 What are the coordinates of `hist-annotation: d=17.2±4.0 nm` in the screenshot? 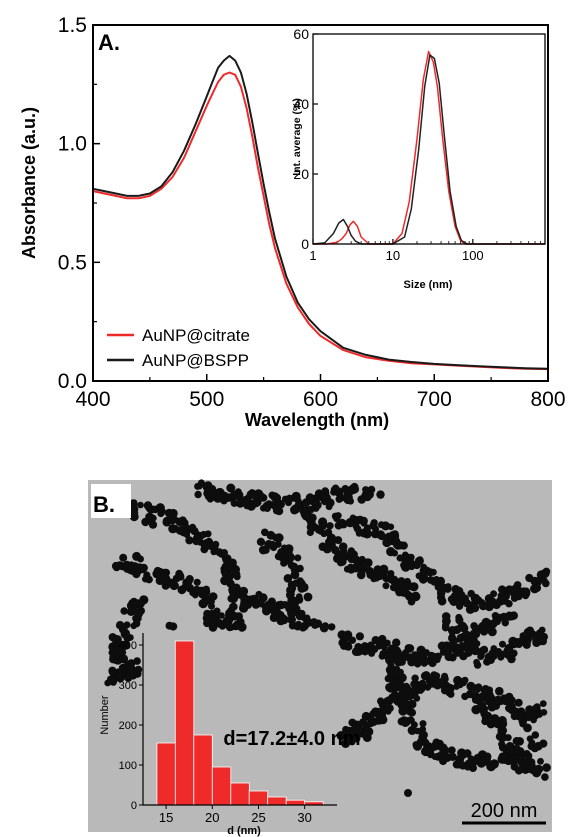 It's located at (291, 739).